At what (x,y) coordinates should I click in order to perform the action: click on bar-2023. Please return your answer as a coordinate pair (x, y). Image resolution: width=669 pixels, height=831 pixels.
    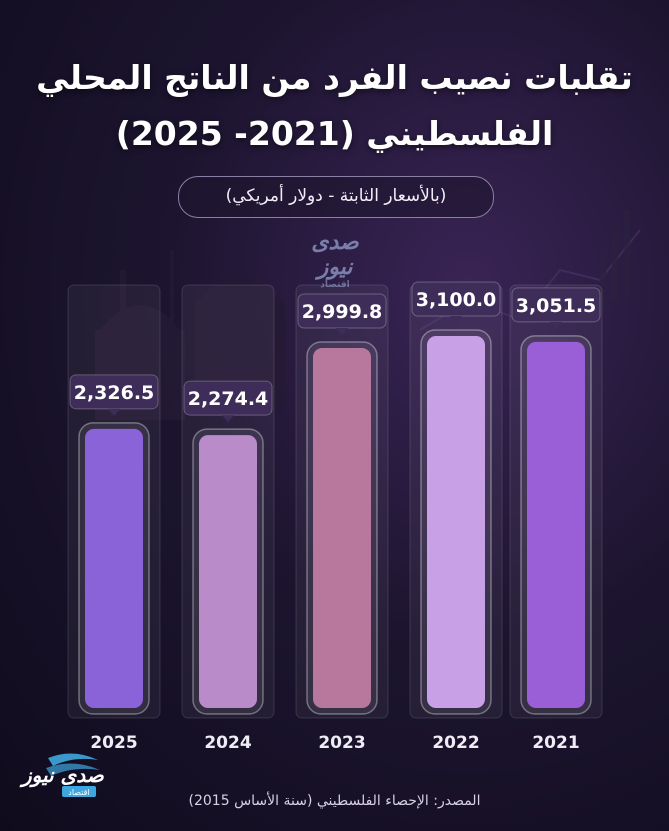
    Looking at the image, I should click on (342, 528).